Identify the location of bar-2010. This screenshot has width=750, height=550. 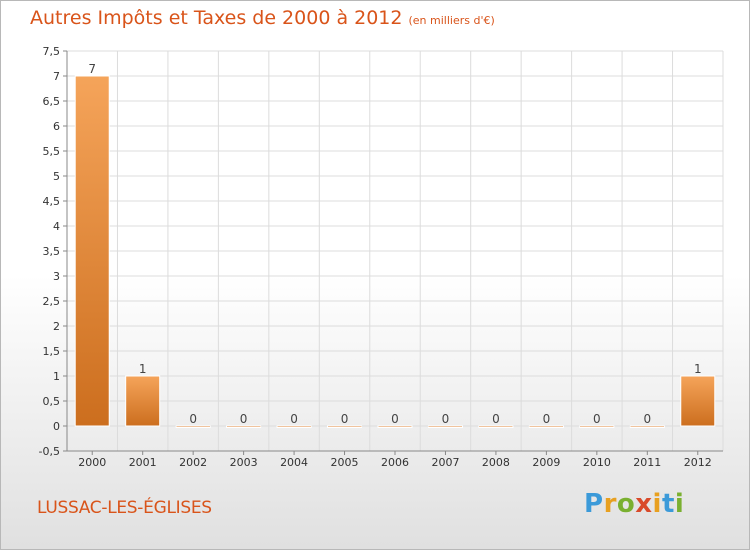
(597, 426).